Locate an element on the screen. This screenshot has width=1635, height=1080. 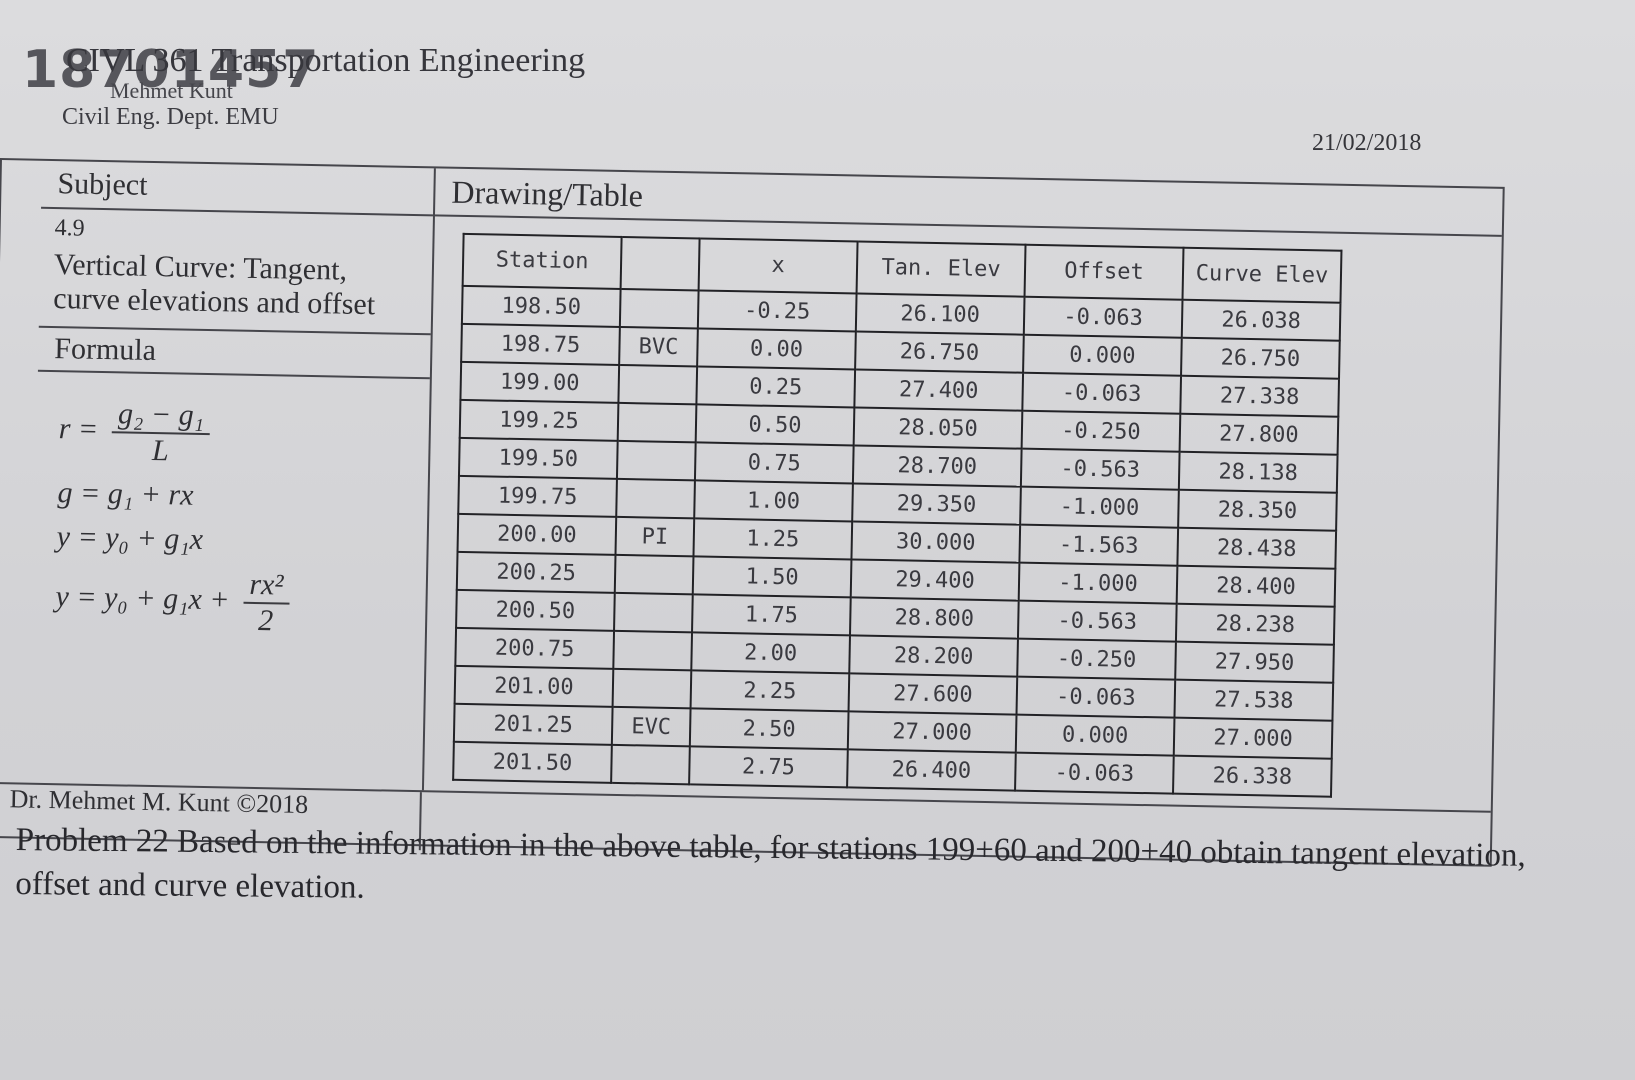
cell-x: 0.25 is located at coordinates (776, 387).